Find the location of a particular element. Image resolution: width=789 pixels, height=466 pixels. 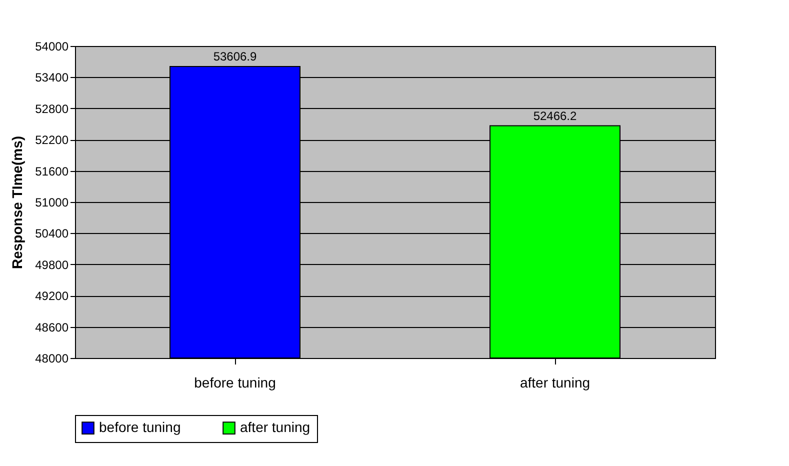

y-tick-label: 49800 is located at coordinates (52, 265).